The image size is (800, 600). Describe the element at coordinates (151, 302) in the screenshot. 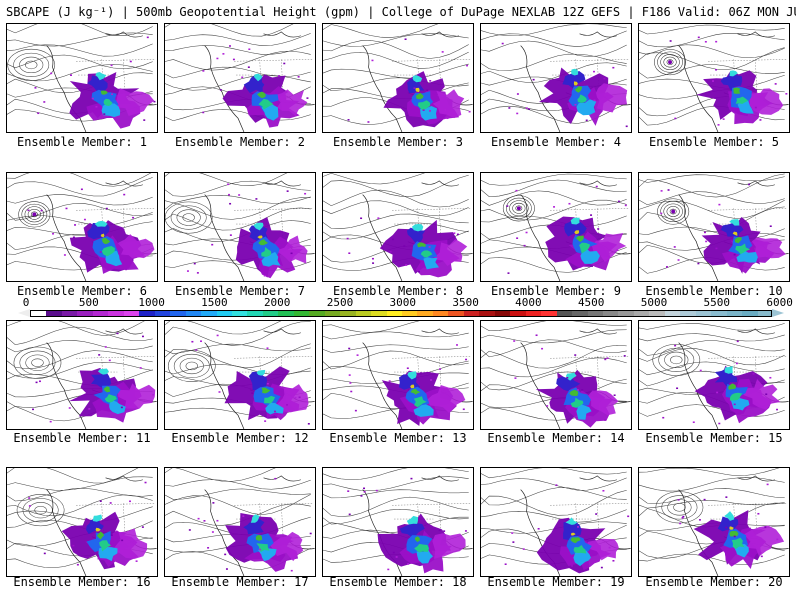

I see `colorbar-tick-label: 1000` at that location.